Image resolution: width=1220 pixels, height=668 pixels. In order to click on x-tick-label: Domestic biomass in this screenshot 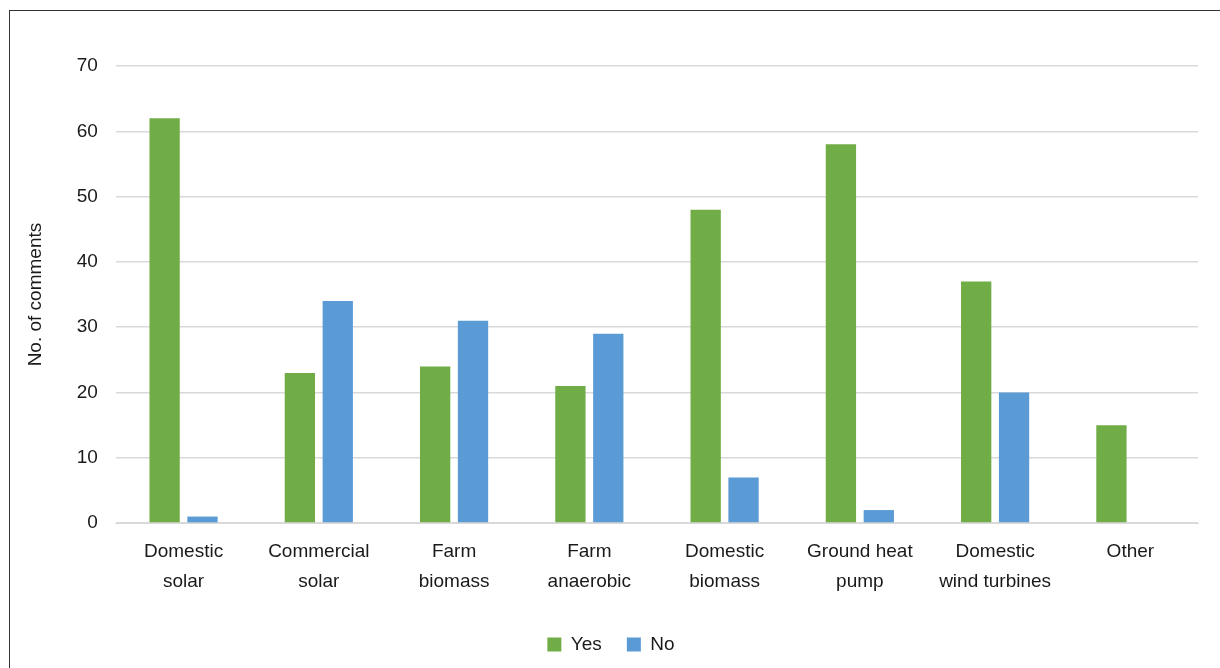, I will do `click(725, 565)`.